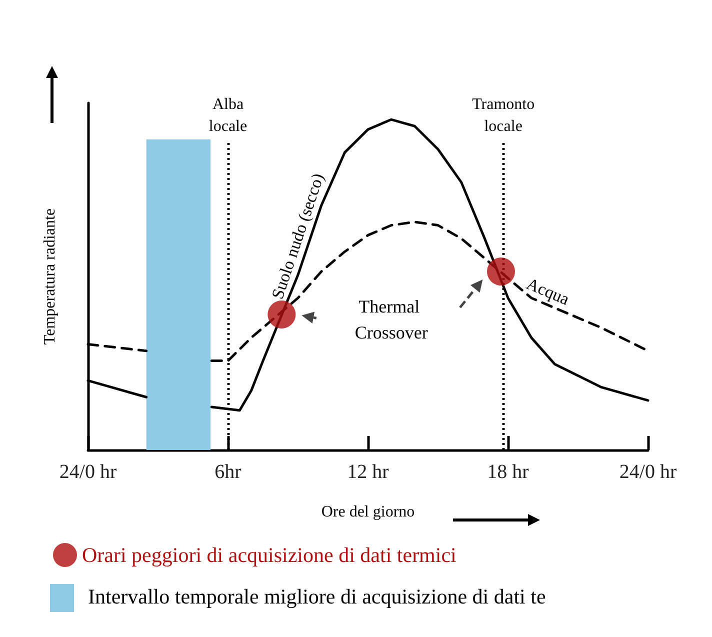 The width and height of the screenshot is (712, 637). Describe the element at coordinates (298, 236) in the screenshot. I see `text: Suolo nudo (secco)` at that location.